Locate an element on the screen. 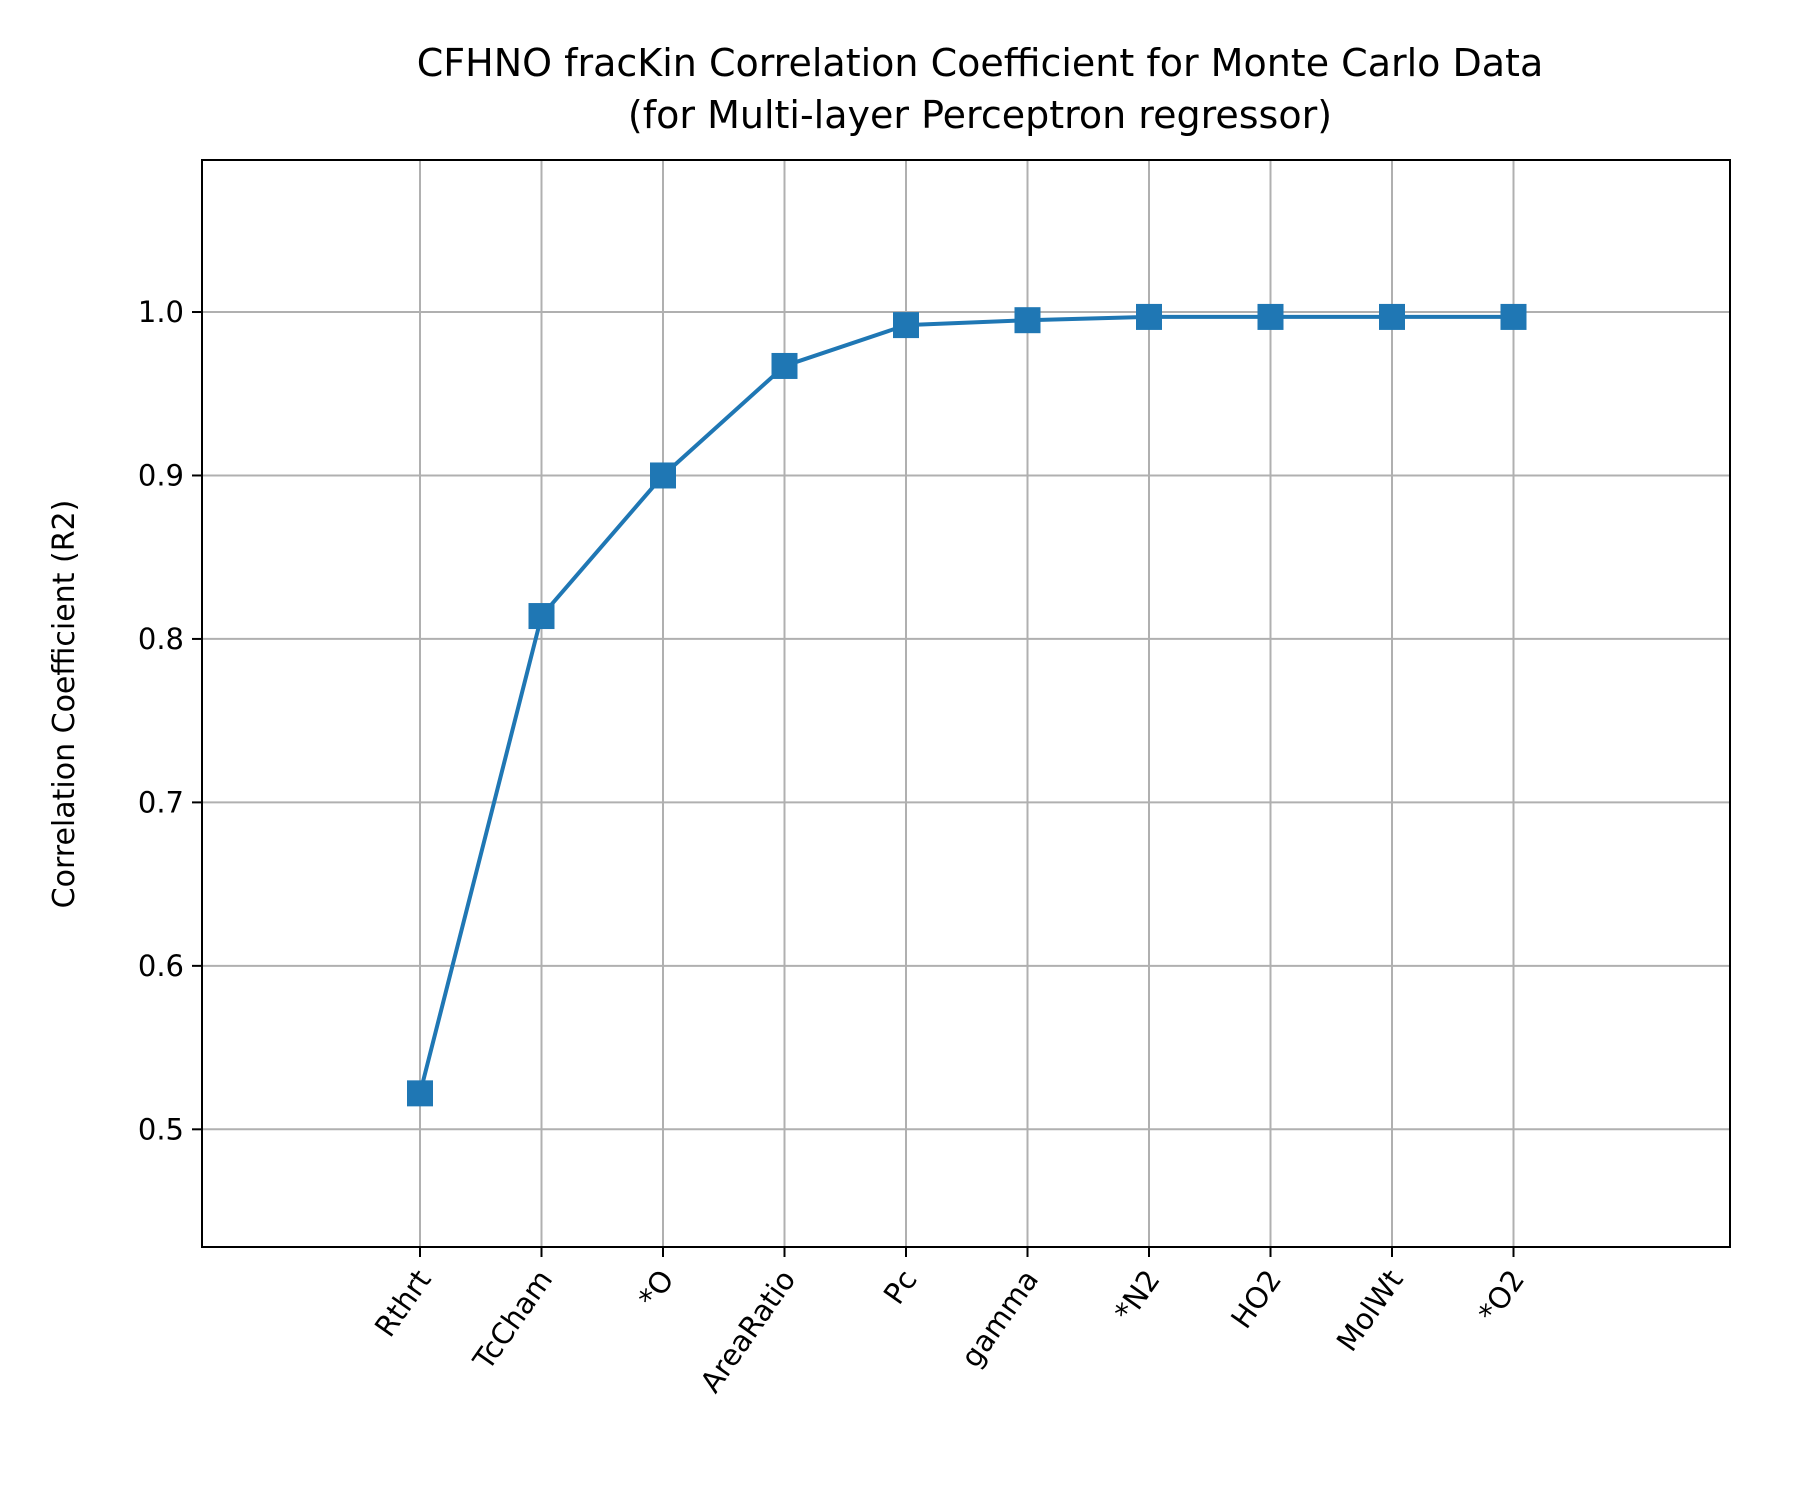  y-tick-label: 0.6 is located at coordinates (161, 966).